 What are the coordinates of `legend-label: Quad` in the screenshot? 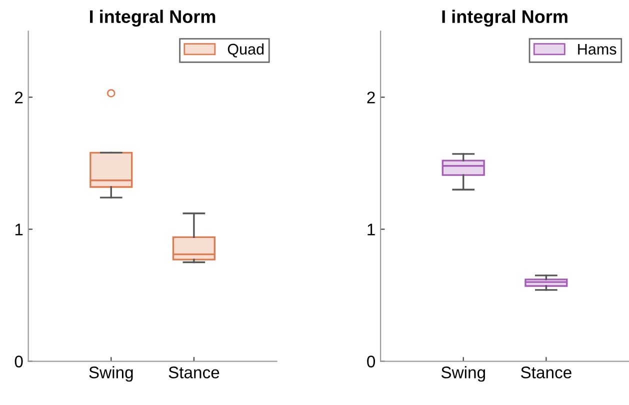 It's located at (246, 50).